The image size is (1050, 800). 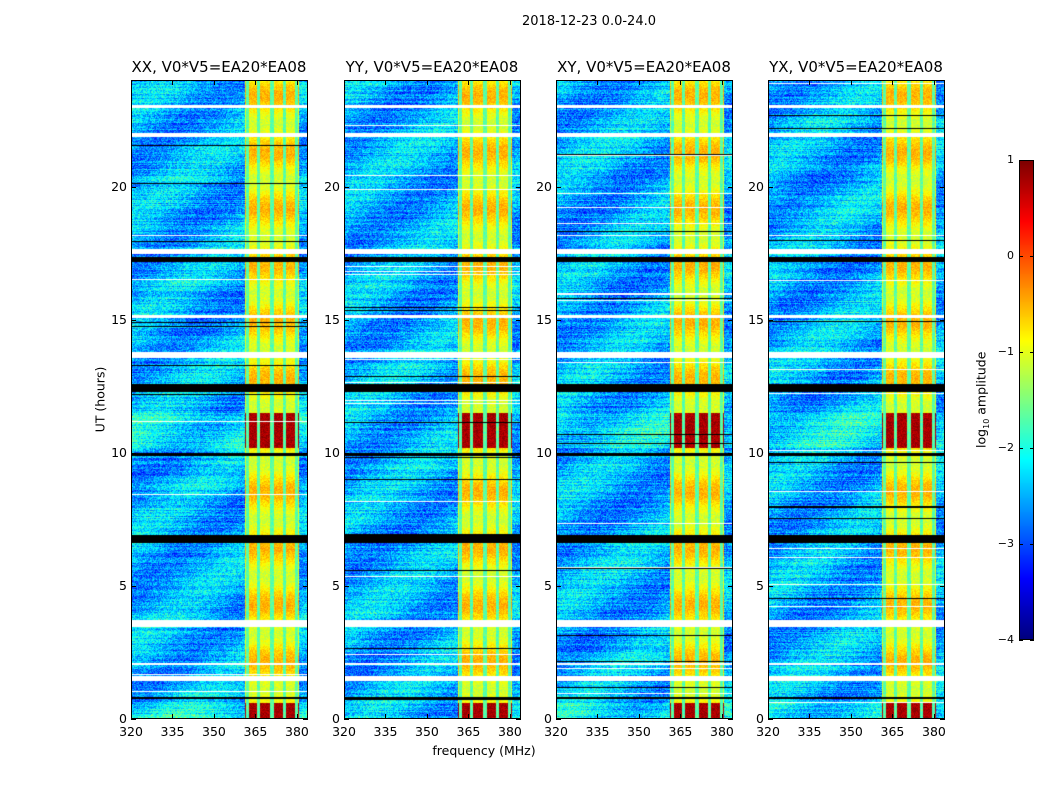 I want to click on y-axis-label: UT (hours), so click(x=100, y=399).